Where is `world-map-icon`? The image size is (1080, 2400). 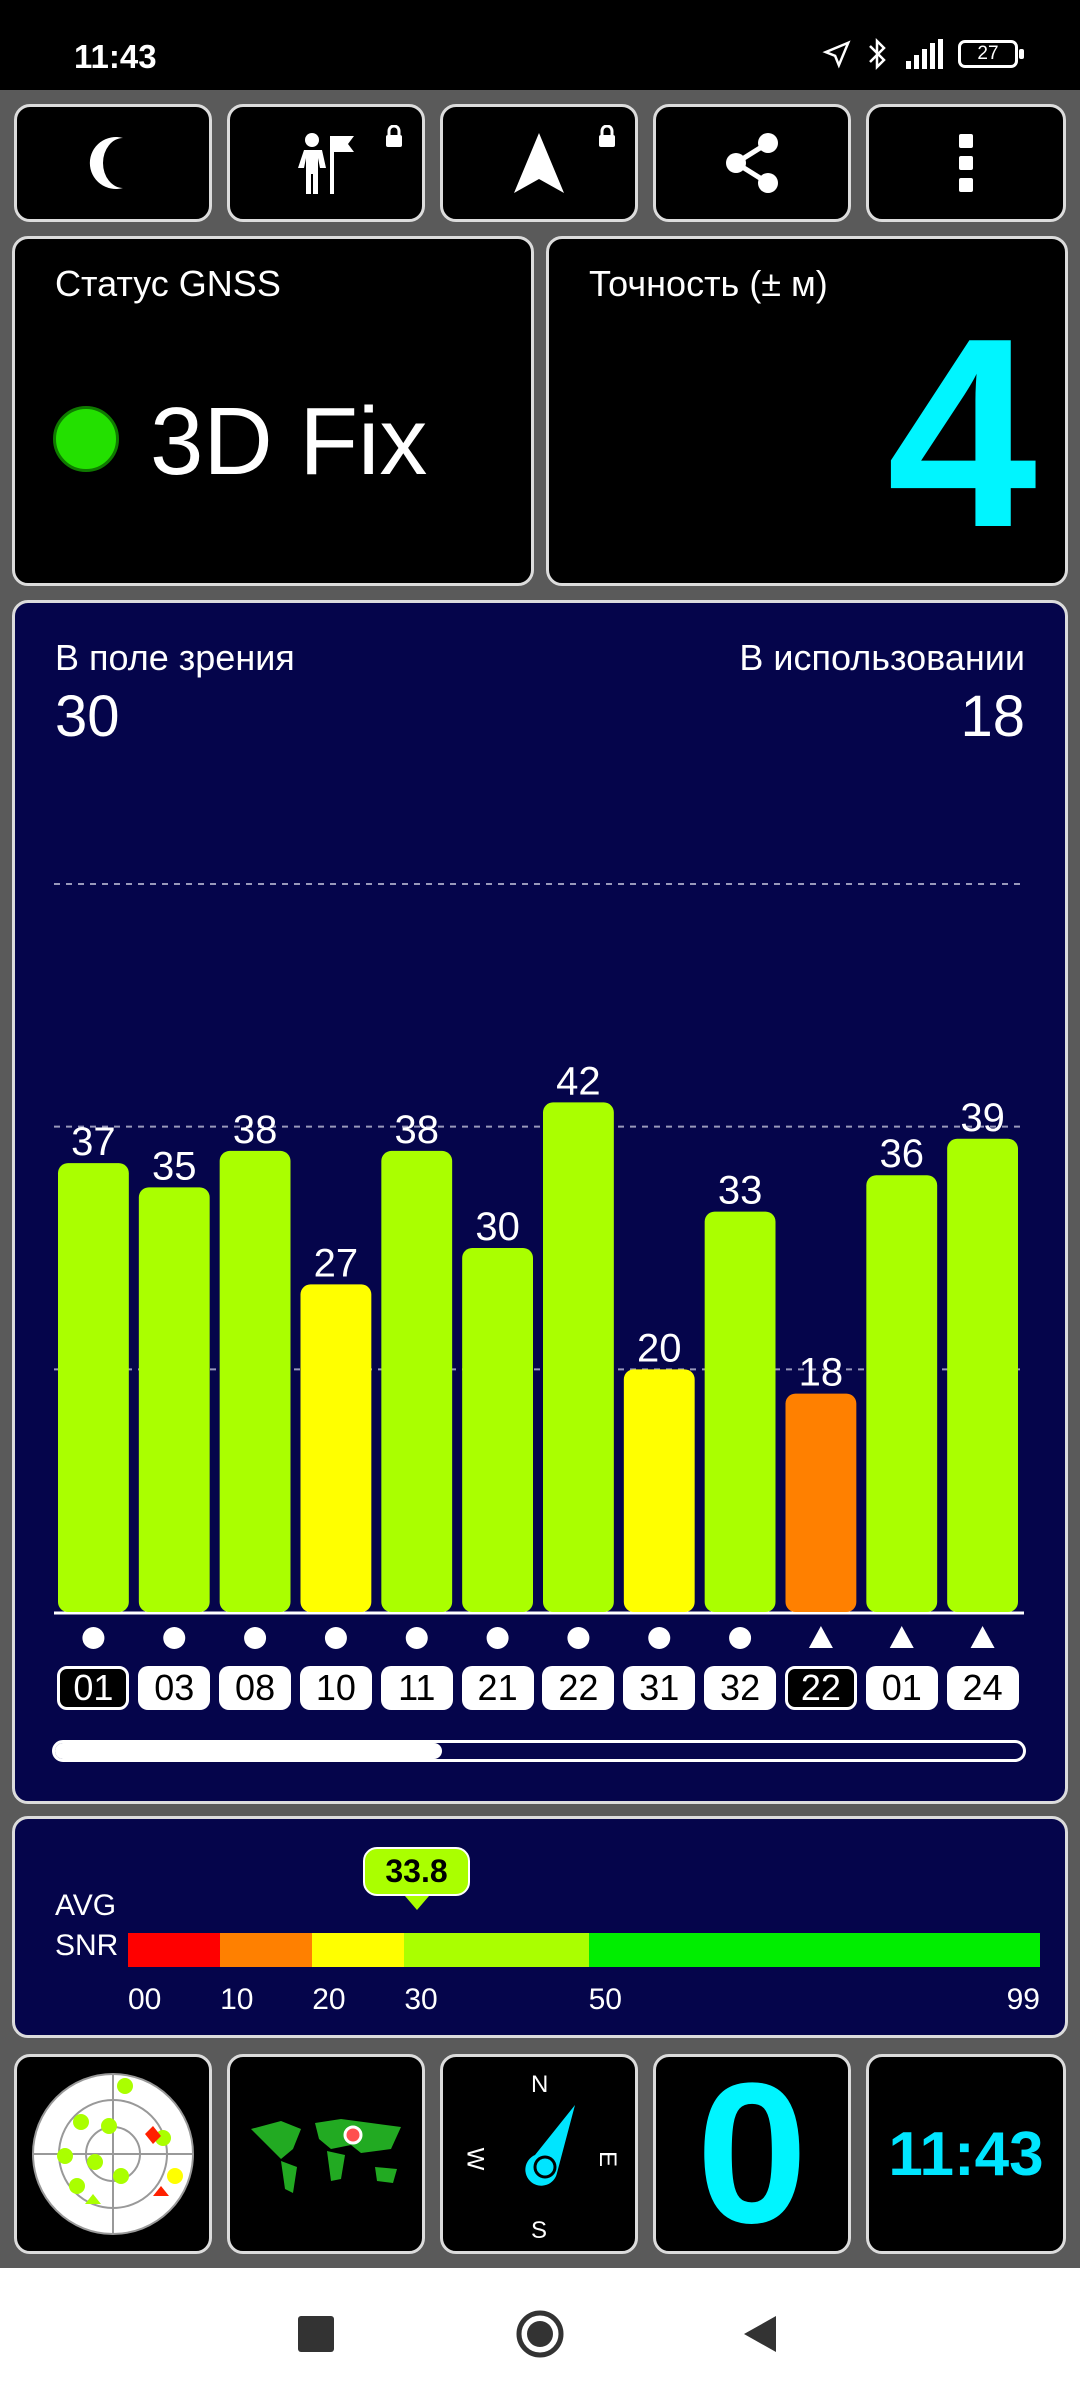 world-map-icon is located at coordinates (326, 2156).